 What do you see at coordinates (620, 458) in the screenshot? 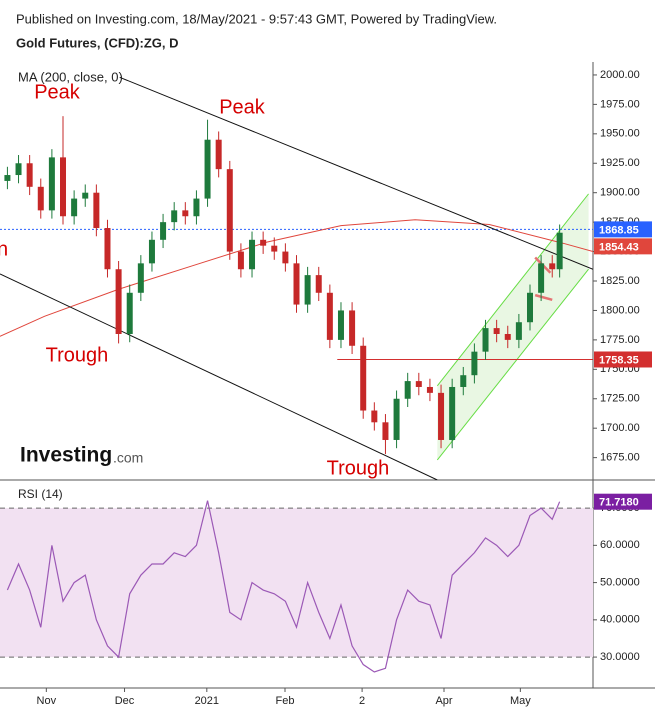
I see `y-tick-label: 1675.00` at bounding box center [620, 458].